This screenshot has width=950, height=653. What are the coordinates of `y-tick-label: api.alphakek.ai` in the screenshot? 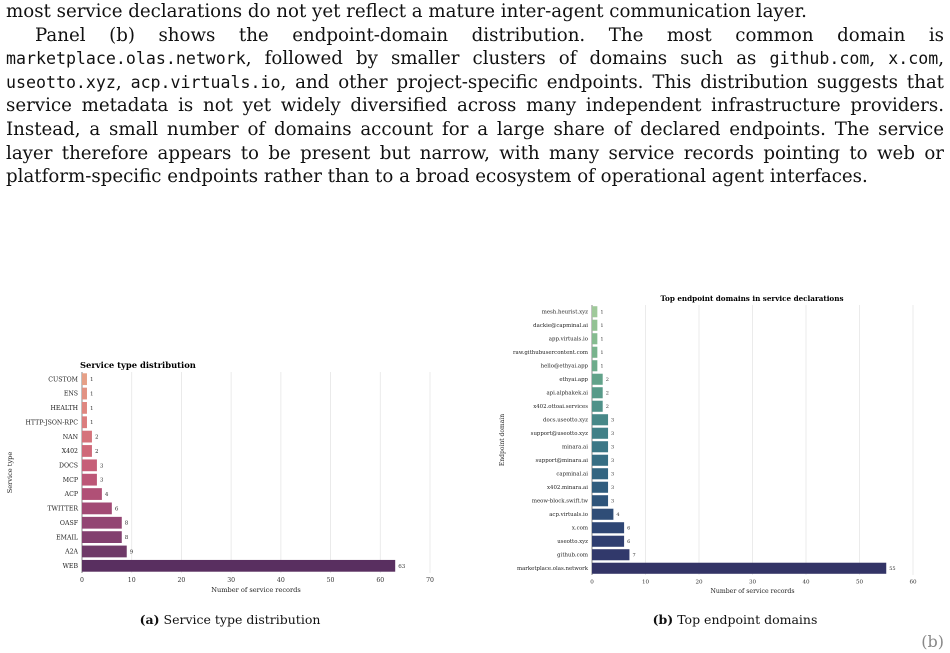 It's located at (567, 394).